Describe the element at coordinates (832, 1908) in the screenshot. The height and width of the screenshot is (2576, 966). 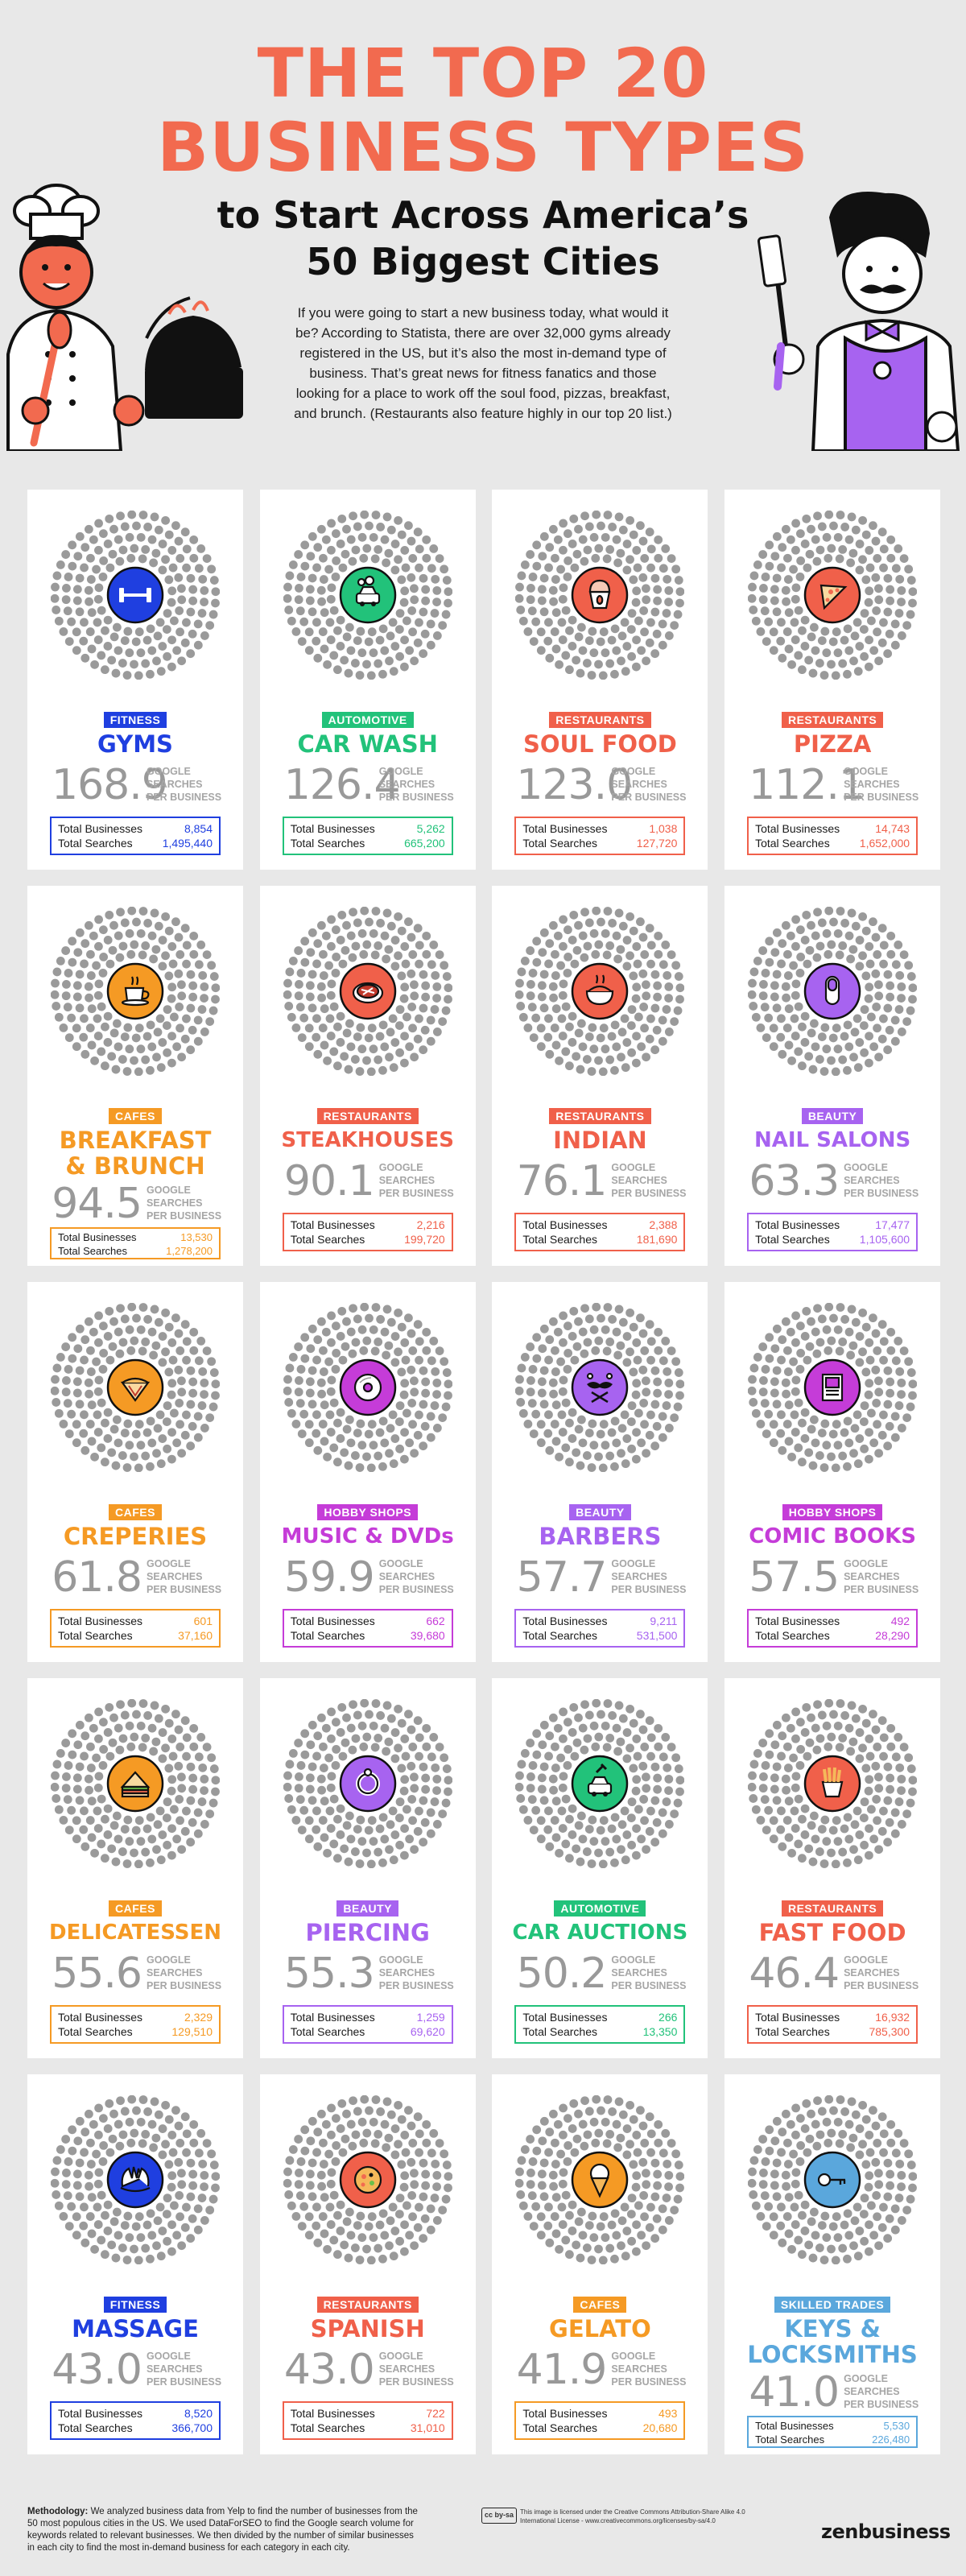
I see `category-label: RESTAURANTS` at that location.